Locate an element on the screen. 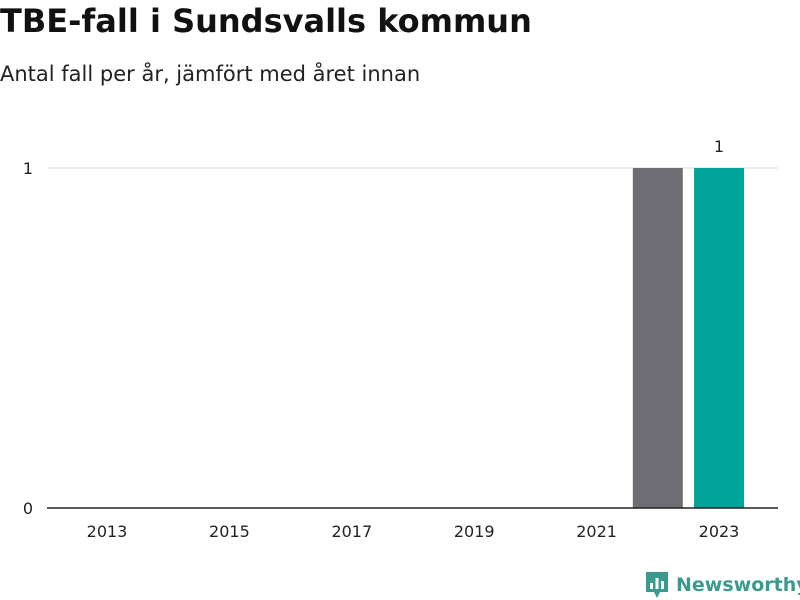 Image resolution: width=800 pixels, height=600 pixels. y-tick-label: 0 is located at coordinates (28, 508).